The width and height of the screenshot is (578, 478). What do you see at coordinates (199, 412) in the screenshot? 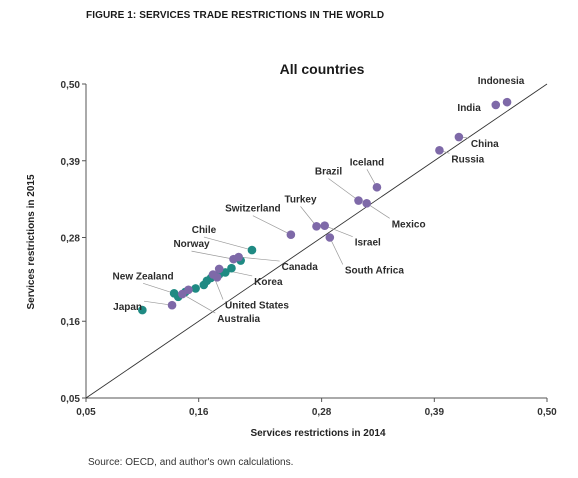
I see `x-tick-label: 0,16` at bounding box center [199, 412].